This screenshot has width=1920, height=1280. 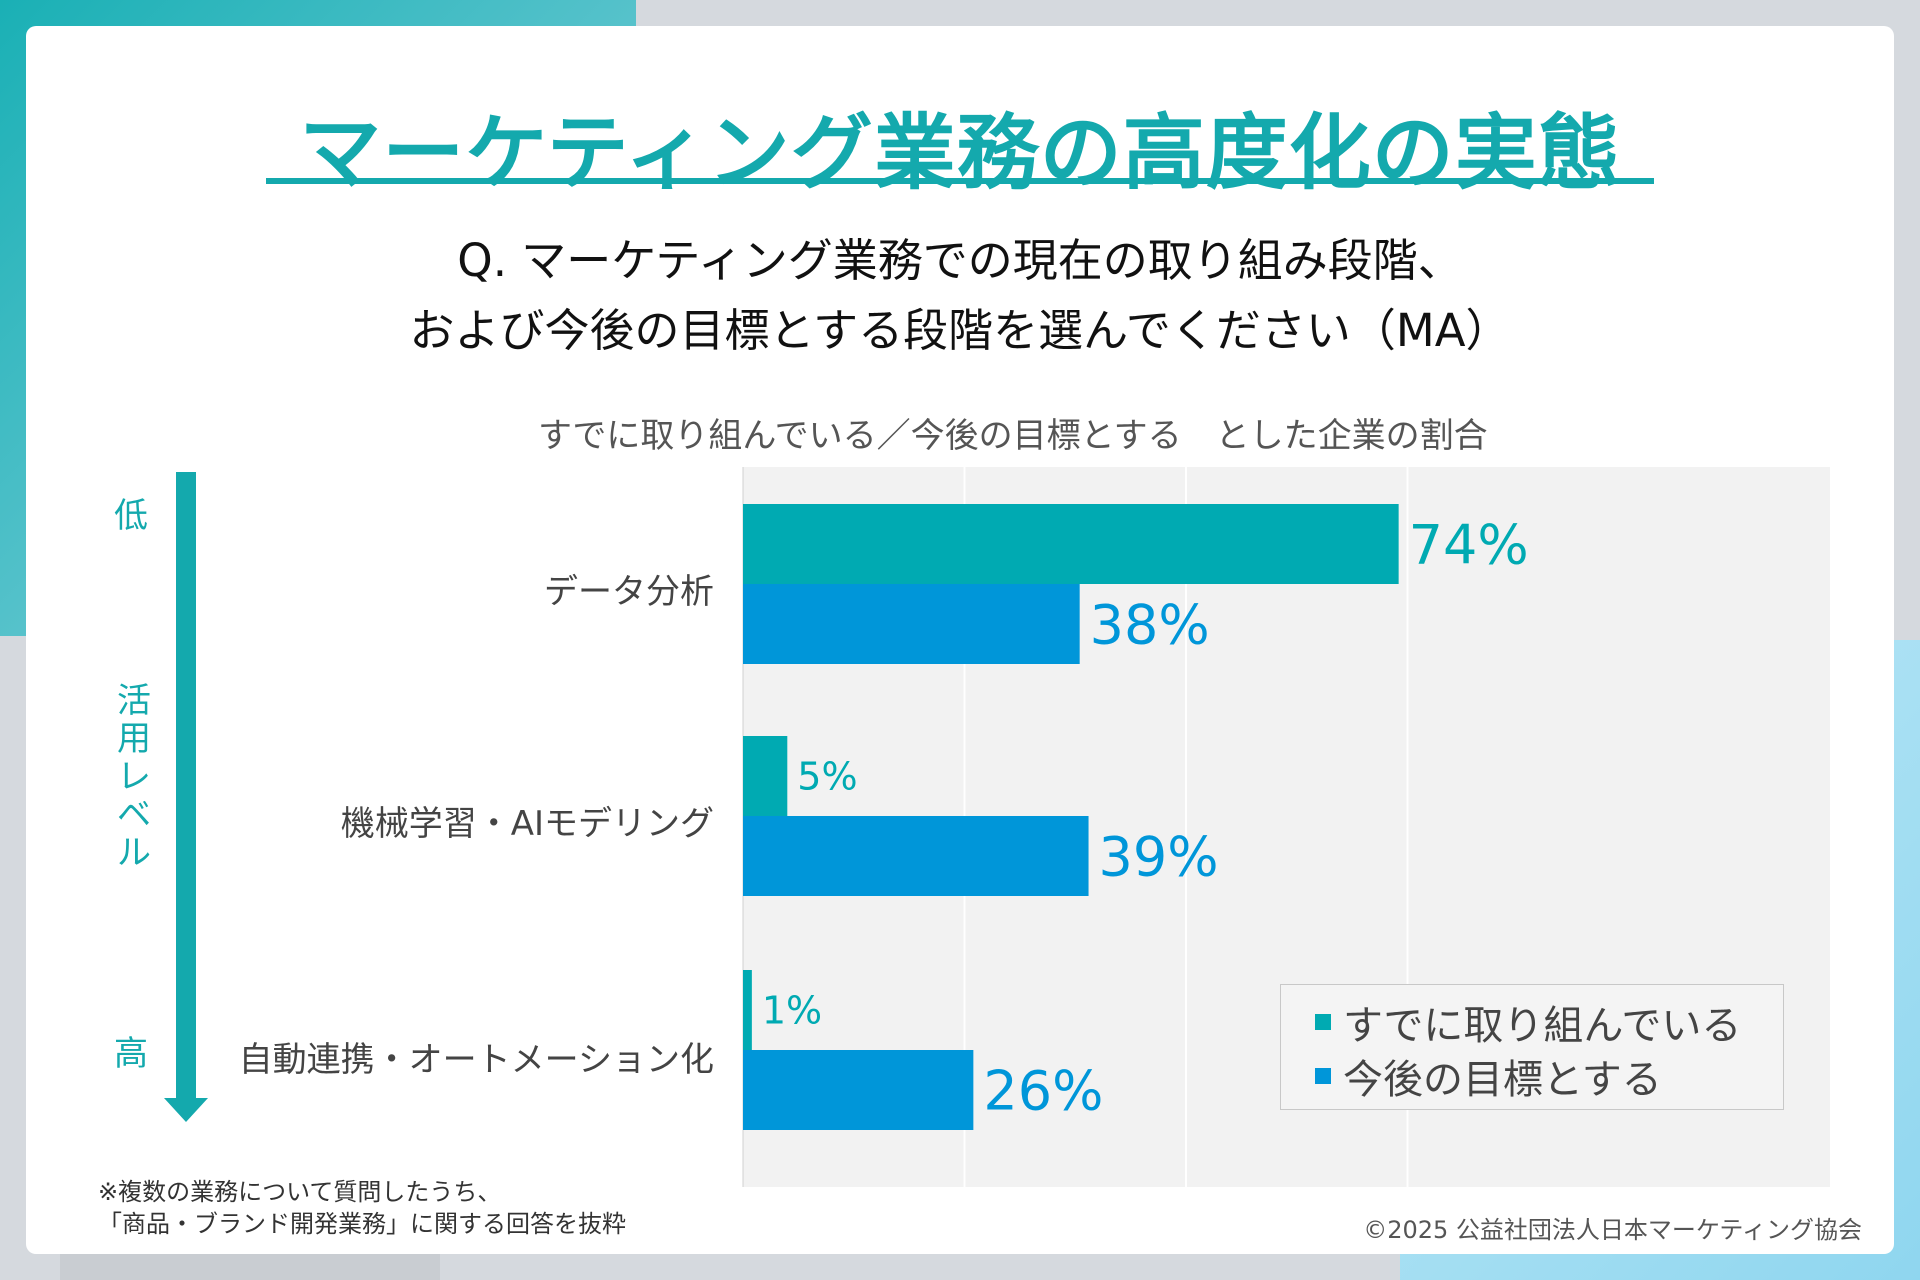 I want to click on chart-legend: すでに取り組んでいる 今後の目標とする, so click(x=1532, y=1047).